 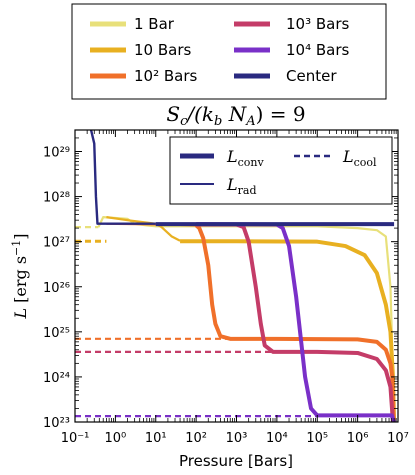 I want to click on figure-legend-label: 10⁴ Bars, so click(x=318, y=50).